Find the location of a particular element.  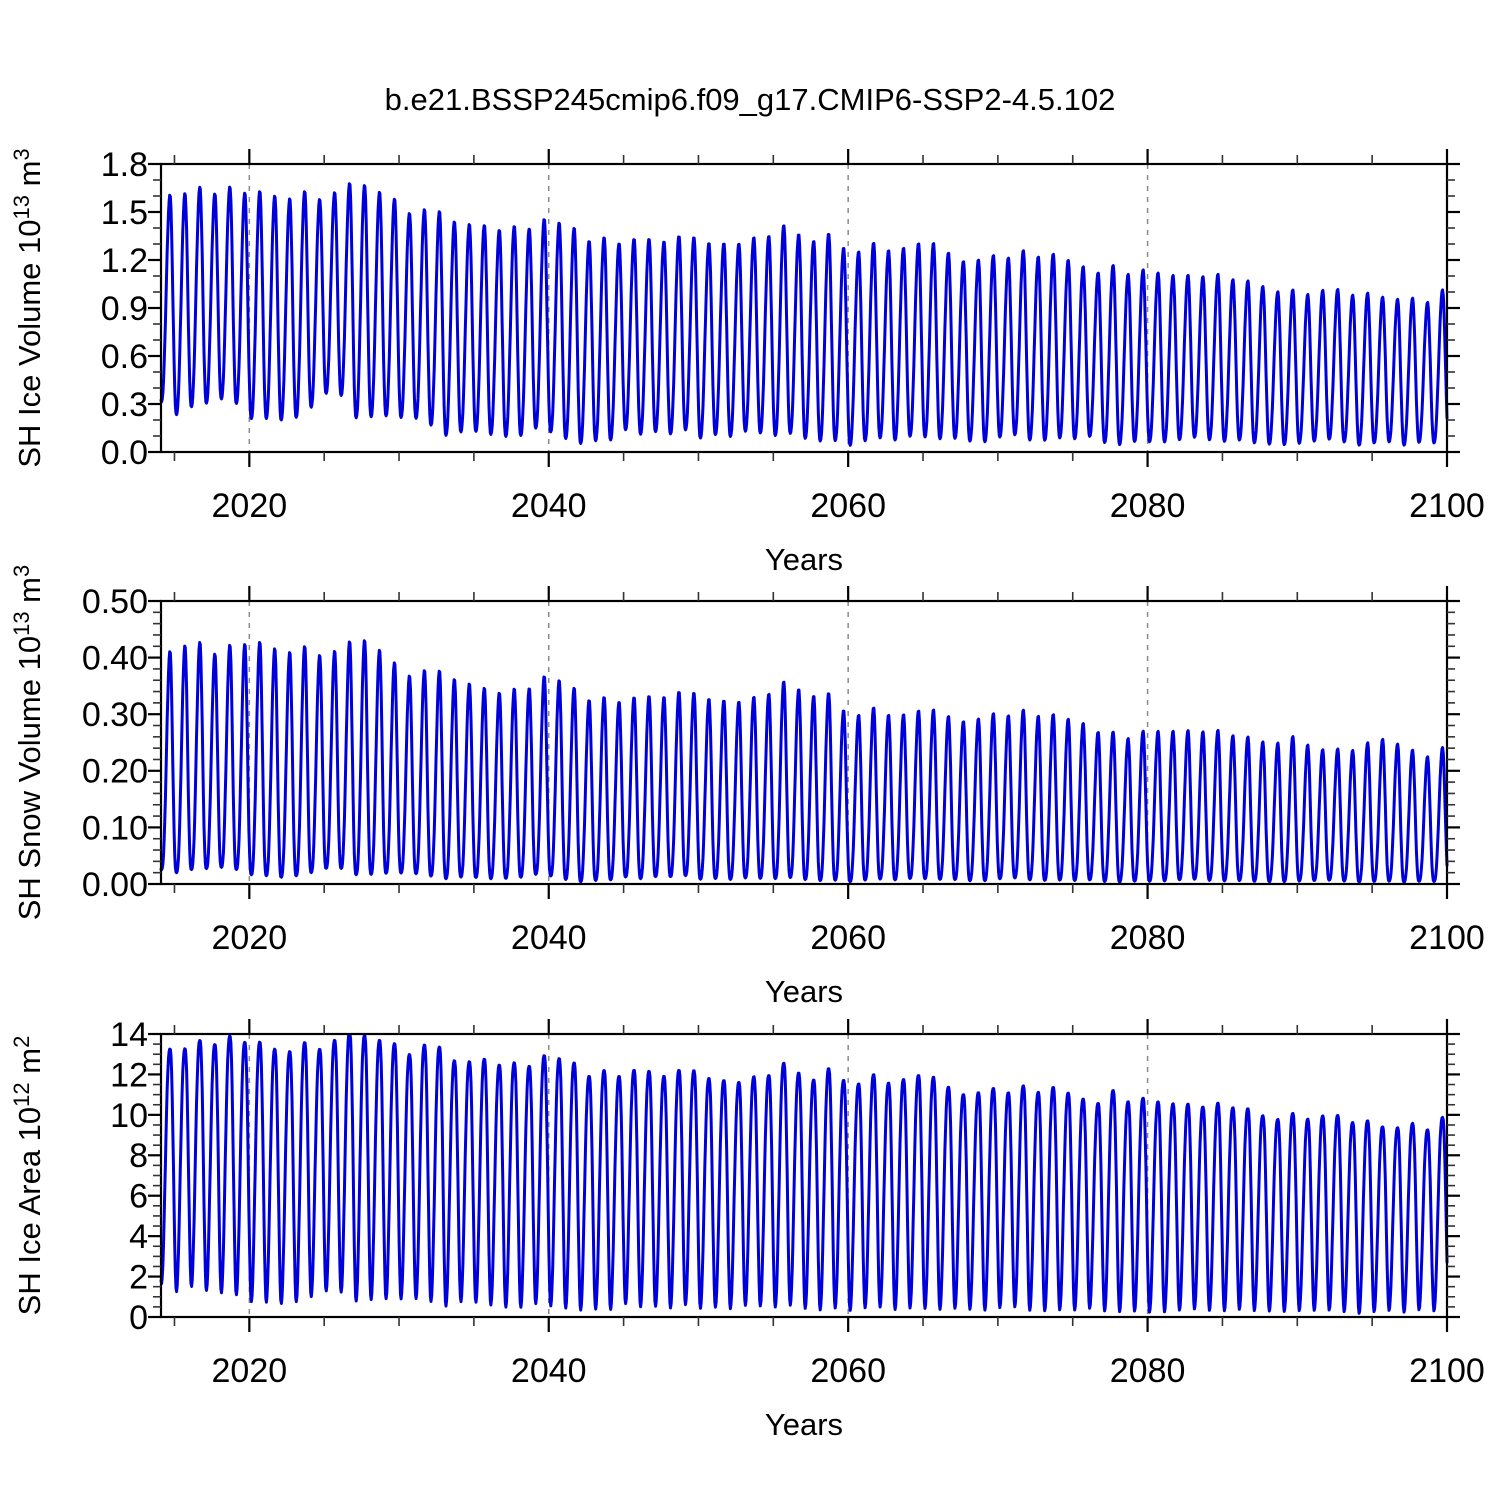

y-tick-label: 0.3 is located at coordinates (124, 405).